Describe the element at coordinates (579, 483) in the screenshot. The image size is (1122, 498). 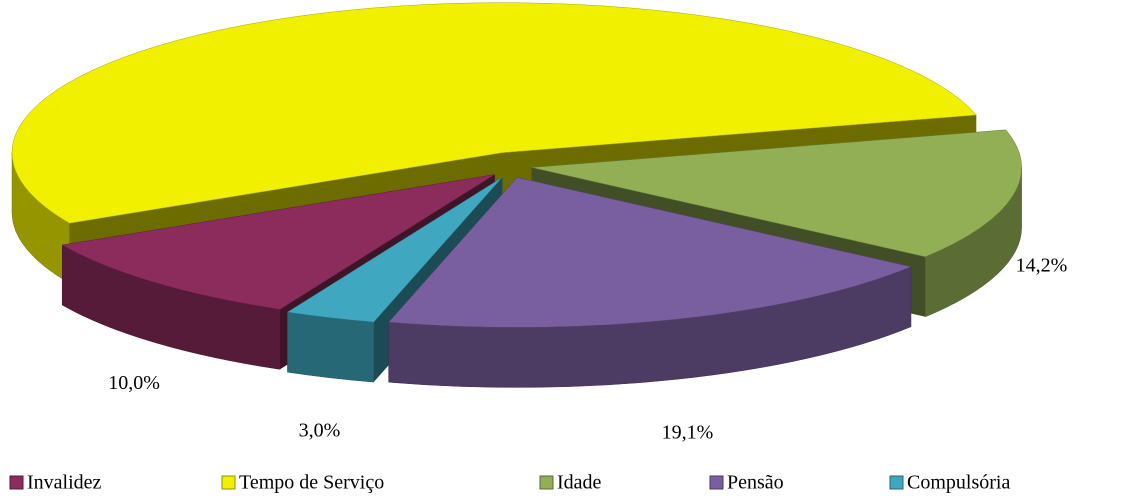
I see `legend-label: Idade` at that location.